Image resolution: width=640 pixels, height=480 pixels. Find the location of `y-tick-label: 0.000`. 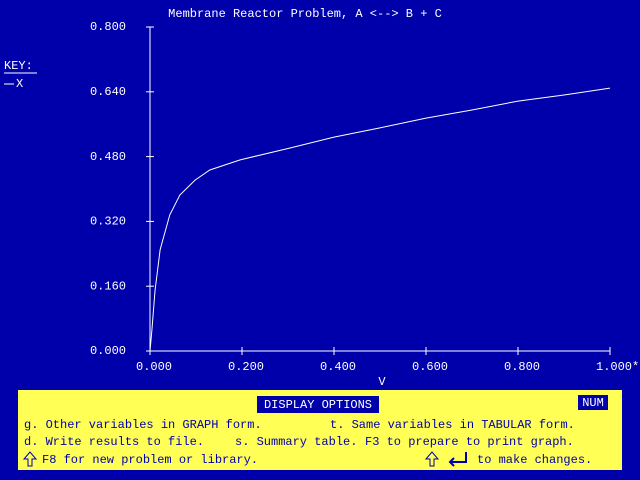

y-tick-label: 0.000 is located at coordinates (108, 351).